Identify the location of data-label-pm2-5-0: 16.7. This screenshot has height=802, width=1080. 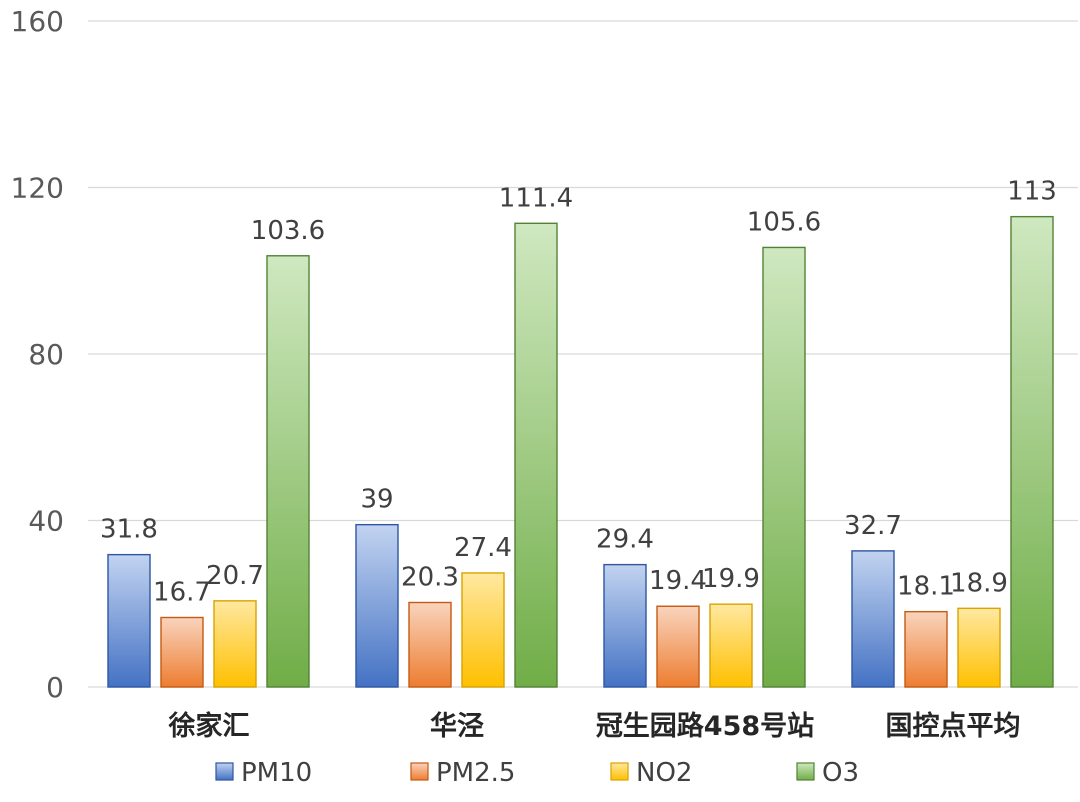
(182, 592).